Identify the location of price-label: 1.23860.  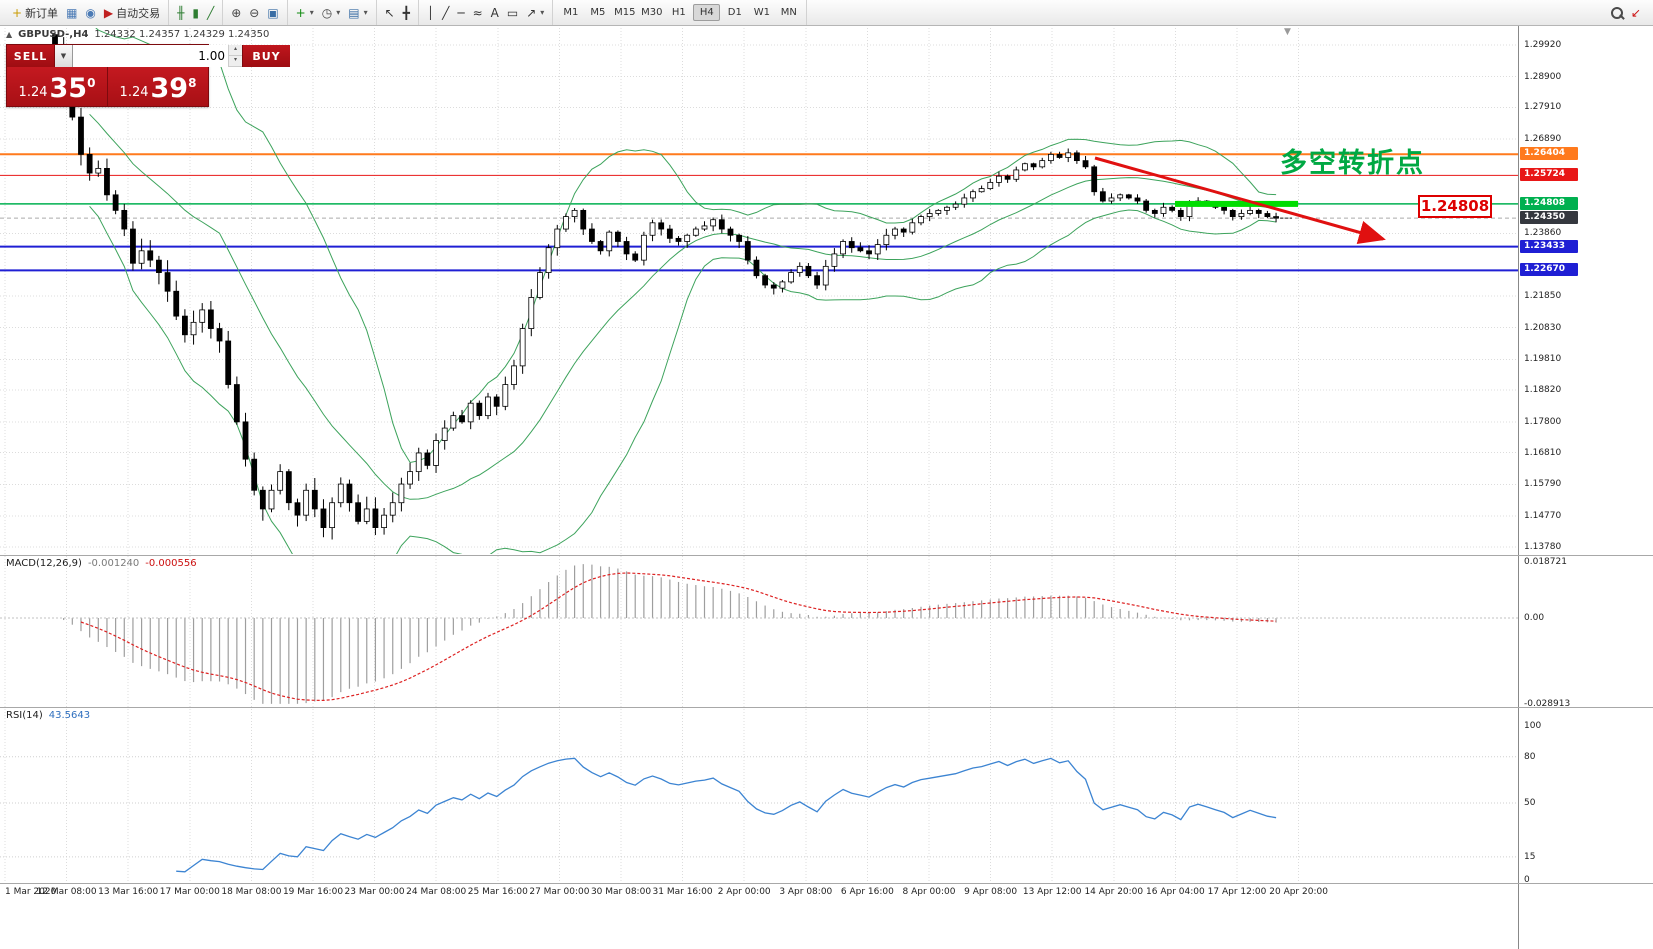
(1543, 233).